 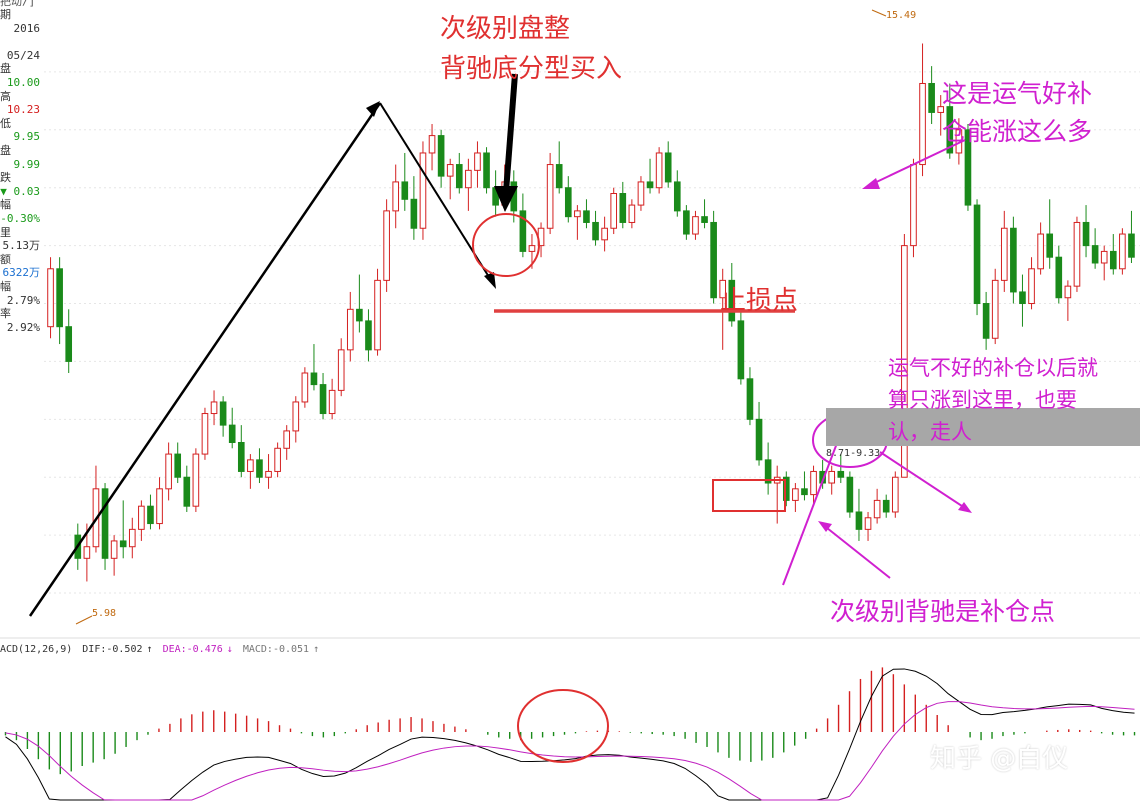 I want to click on add-point-arrow-head, so click(x=825, y=526).